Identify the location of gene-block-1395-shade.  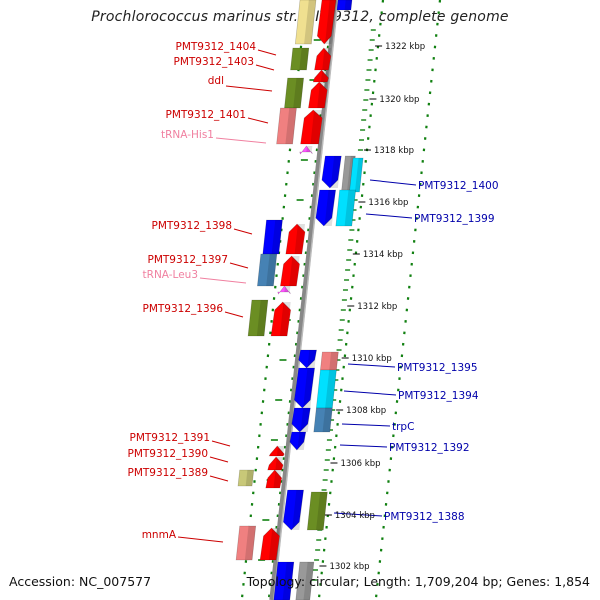
(312, 359).